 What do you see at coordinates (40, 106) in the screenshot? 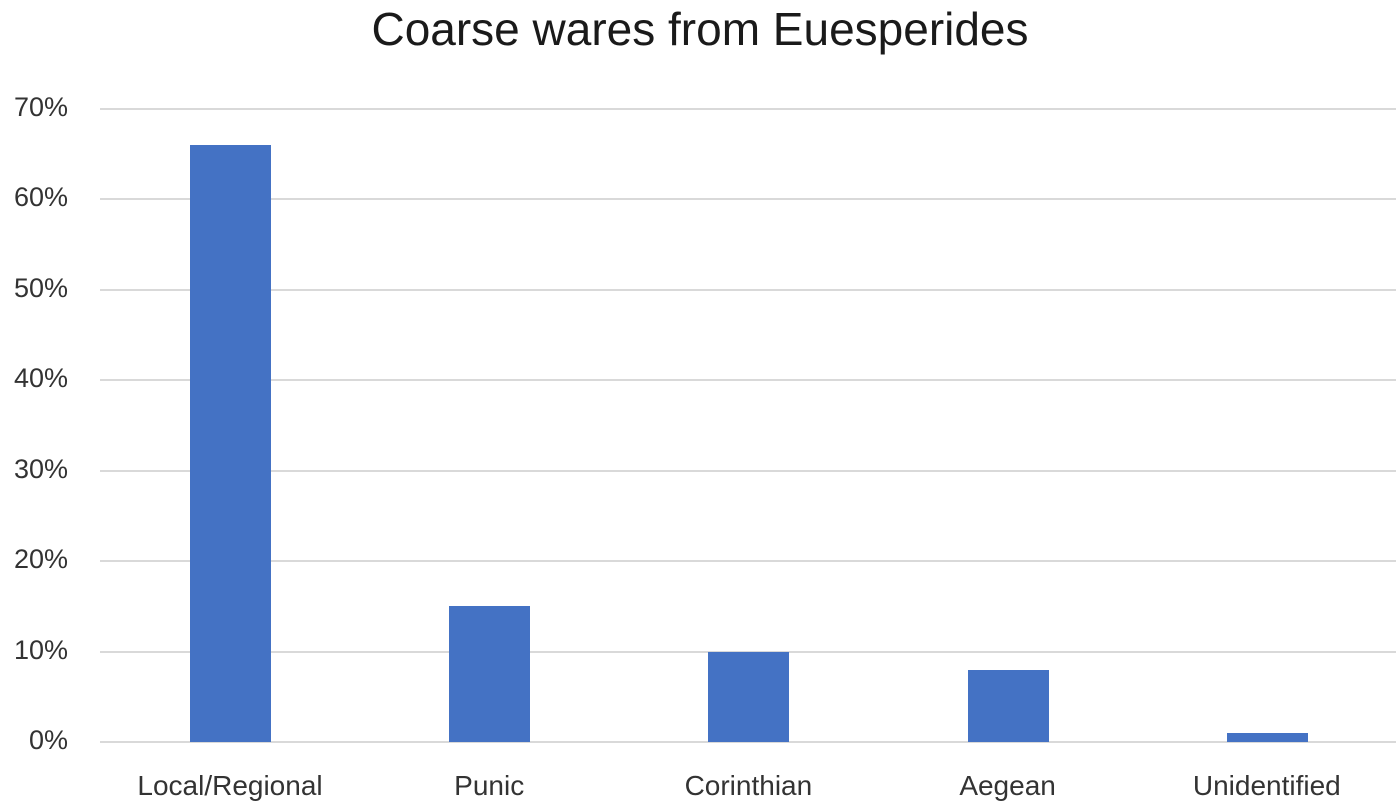
I see `y-tick-label: 70%` at bounding box center [40, 106].